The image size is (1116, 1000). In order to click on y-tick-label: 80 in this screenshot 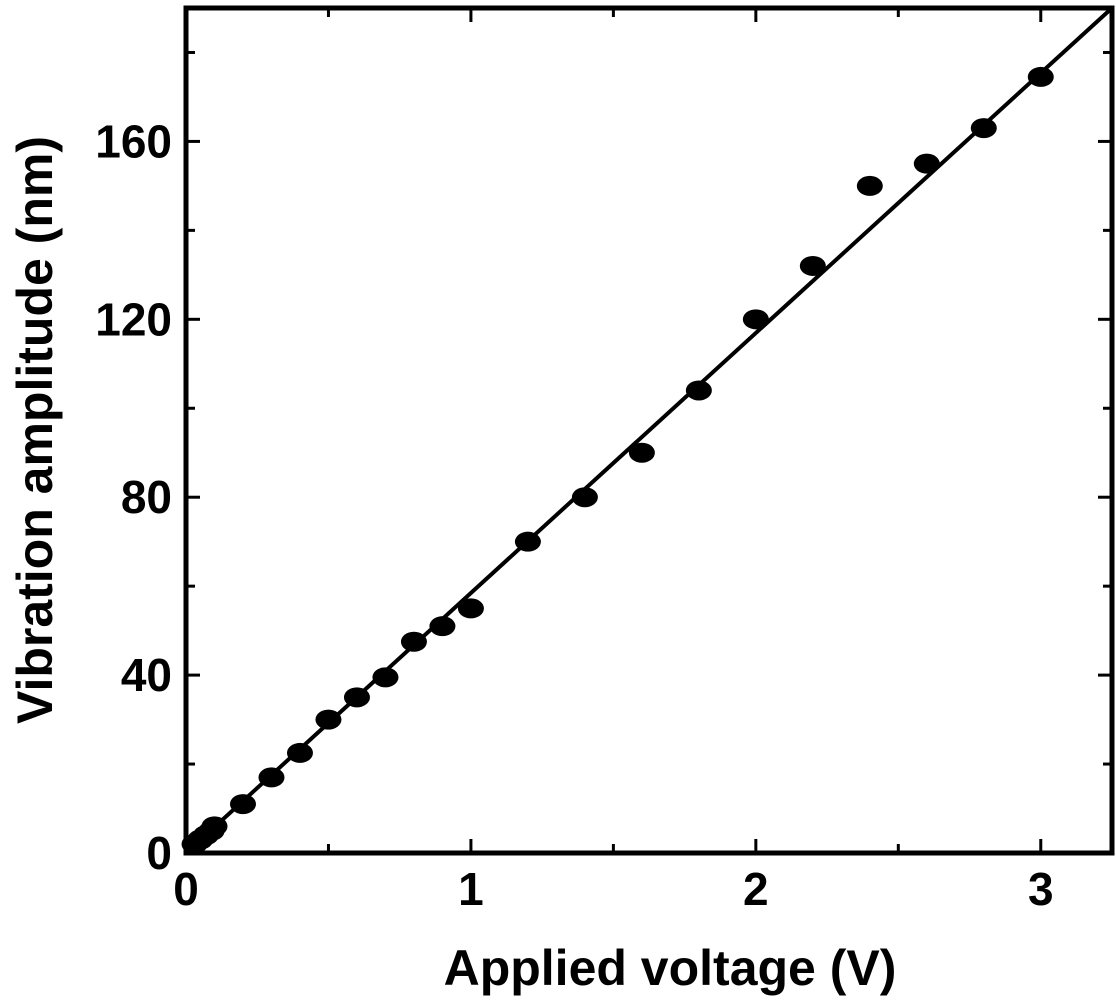, I will do `click(146, 497)`.